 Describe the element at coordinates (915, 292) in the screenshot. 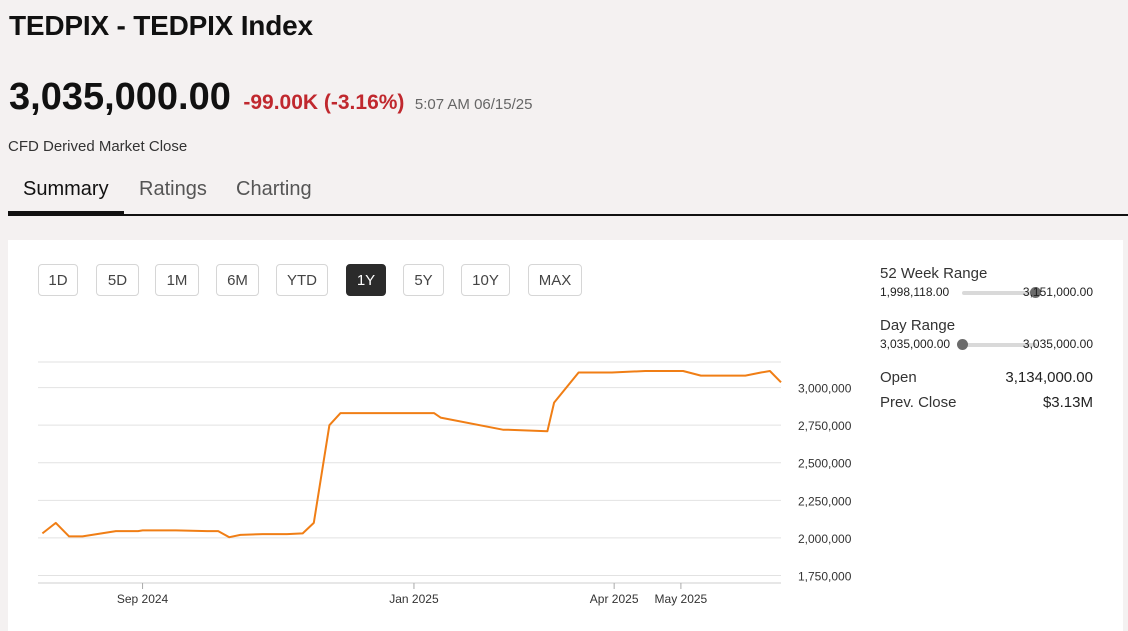

I see `week52-low: 1,998,118.00` at that location.